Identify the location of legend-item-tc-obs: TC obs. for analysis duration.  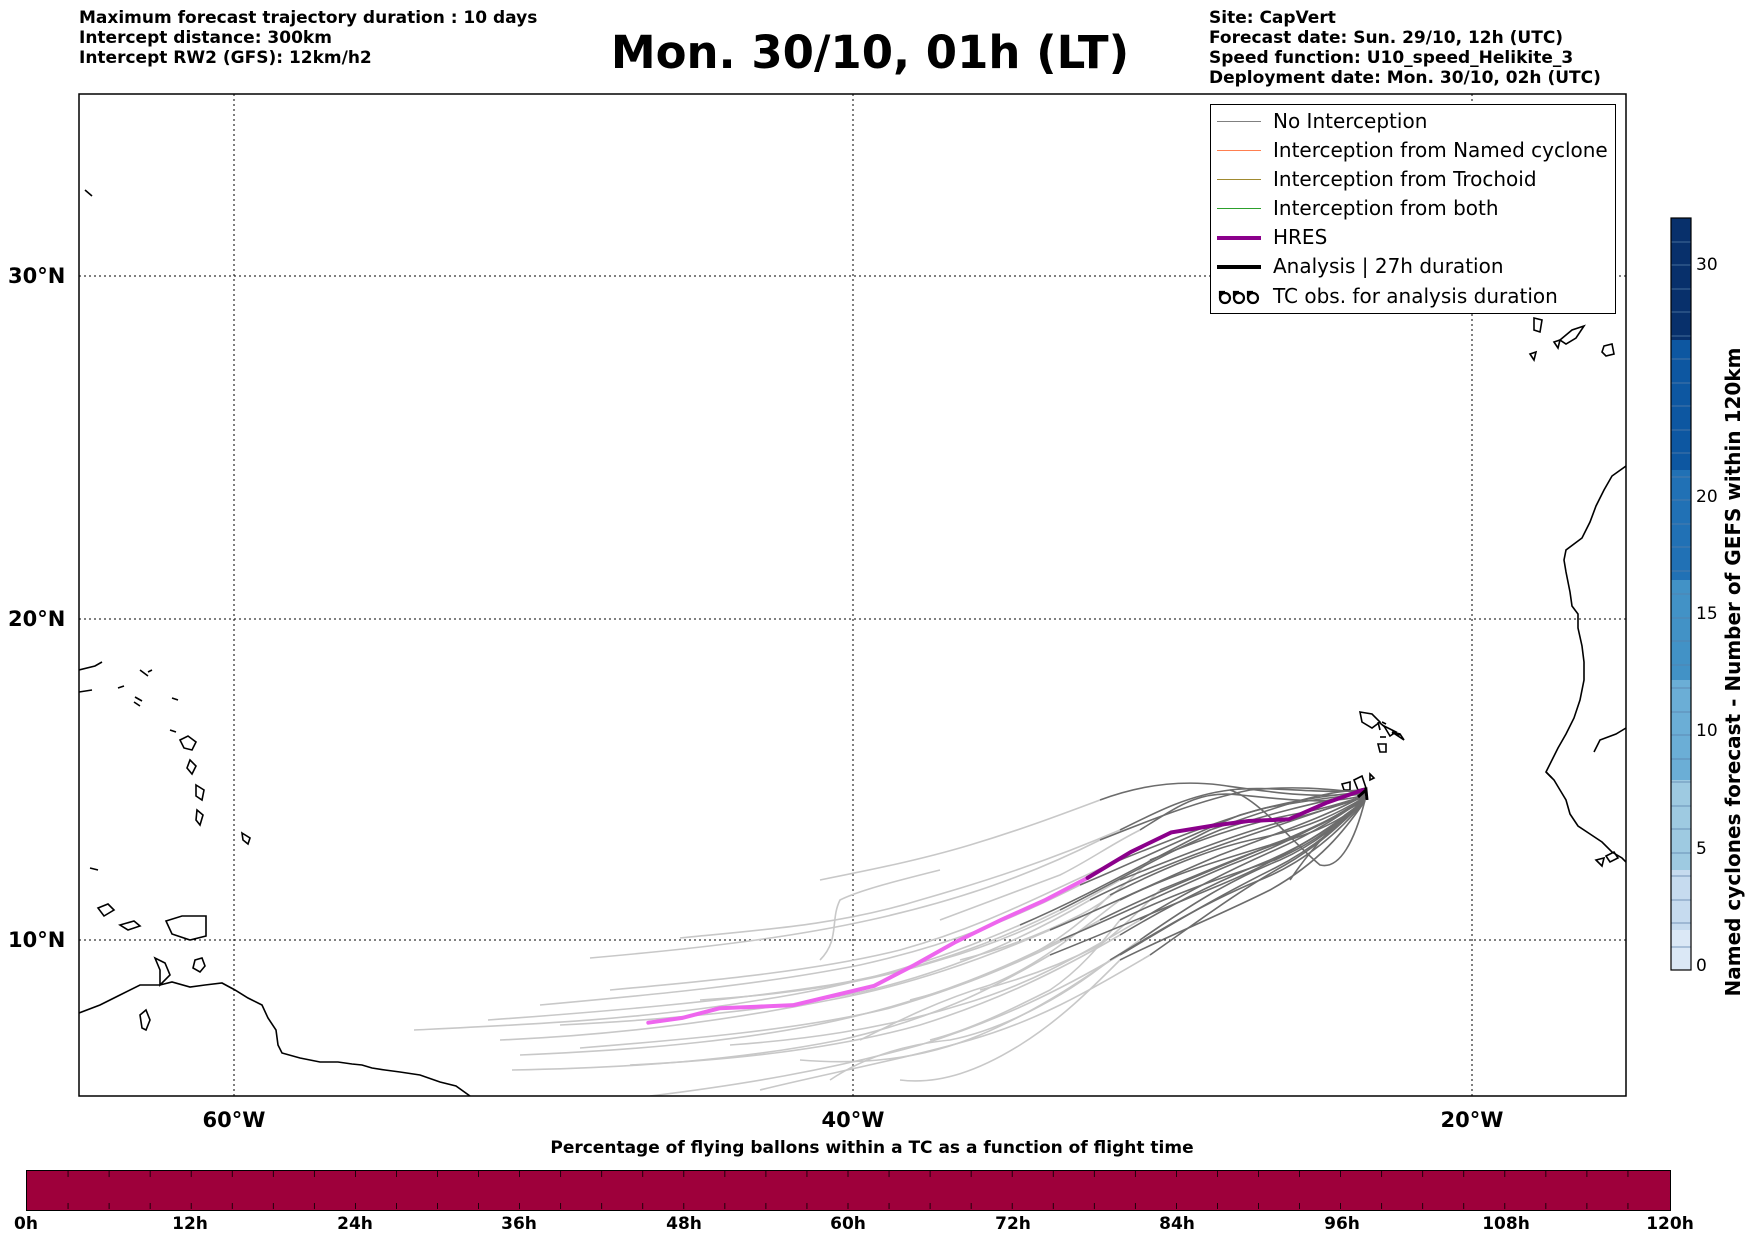
(1413, 296).